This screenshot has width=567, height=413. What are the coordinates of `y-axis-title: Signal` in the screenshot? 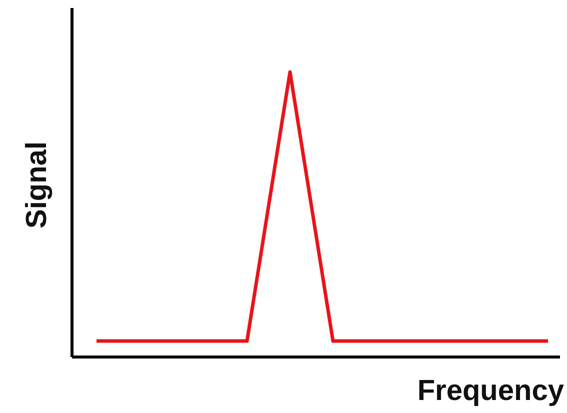 It's located at (37, 185).